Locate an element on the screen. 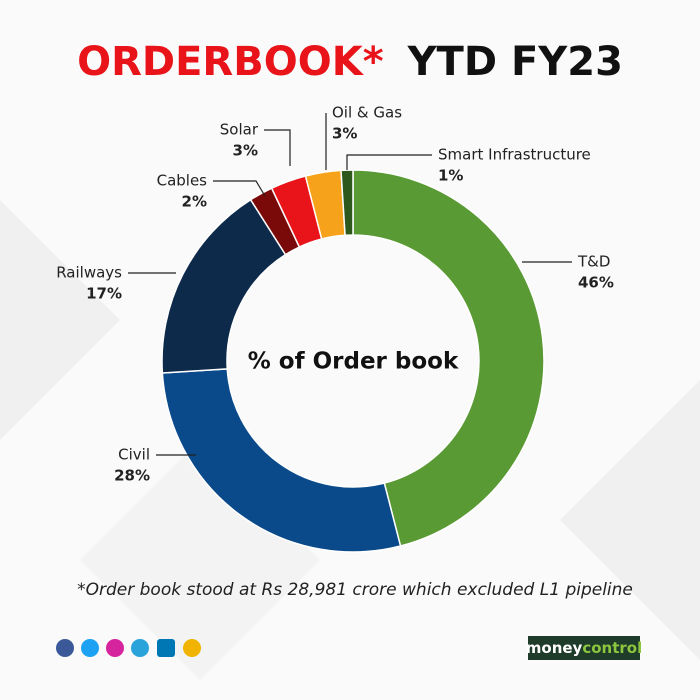 The width and height of the screenshot is (700, 700). brand-logo is located at coordinates (584, 648).